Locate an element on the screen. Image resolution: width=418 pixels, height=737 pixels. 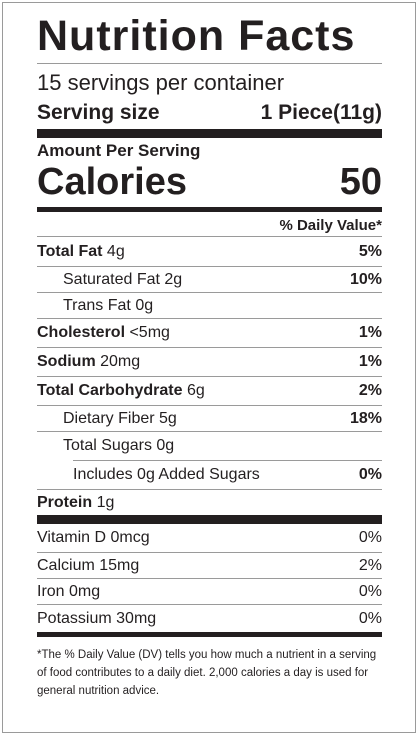
vitamin-name: Vitamin D 0mcg is located at coordinates (93, 537).